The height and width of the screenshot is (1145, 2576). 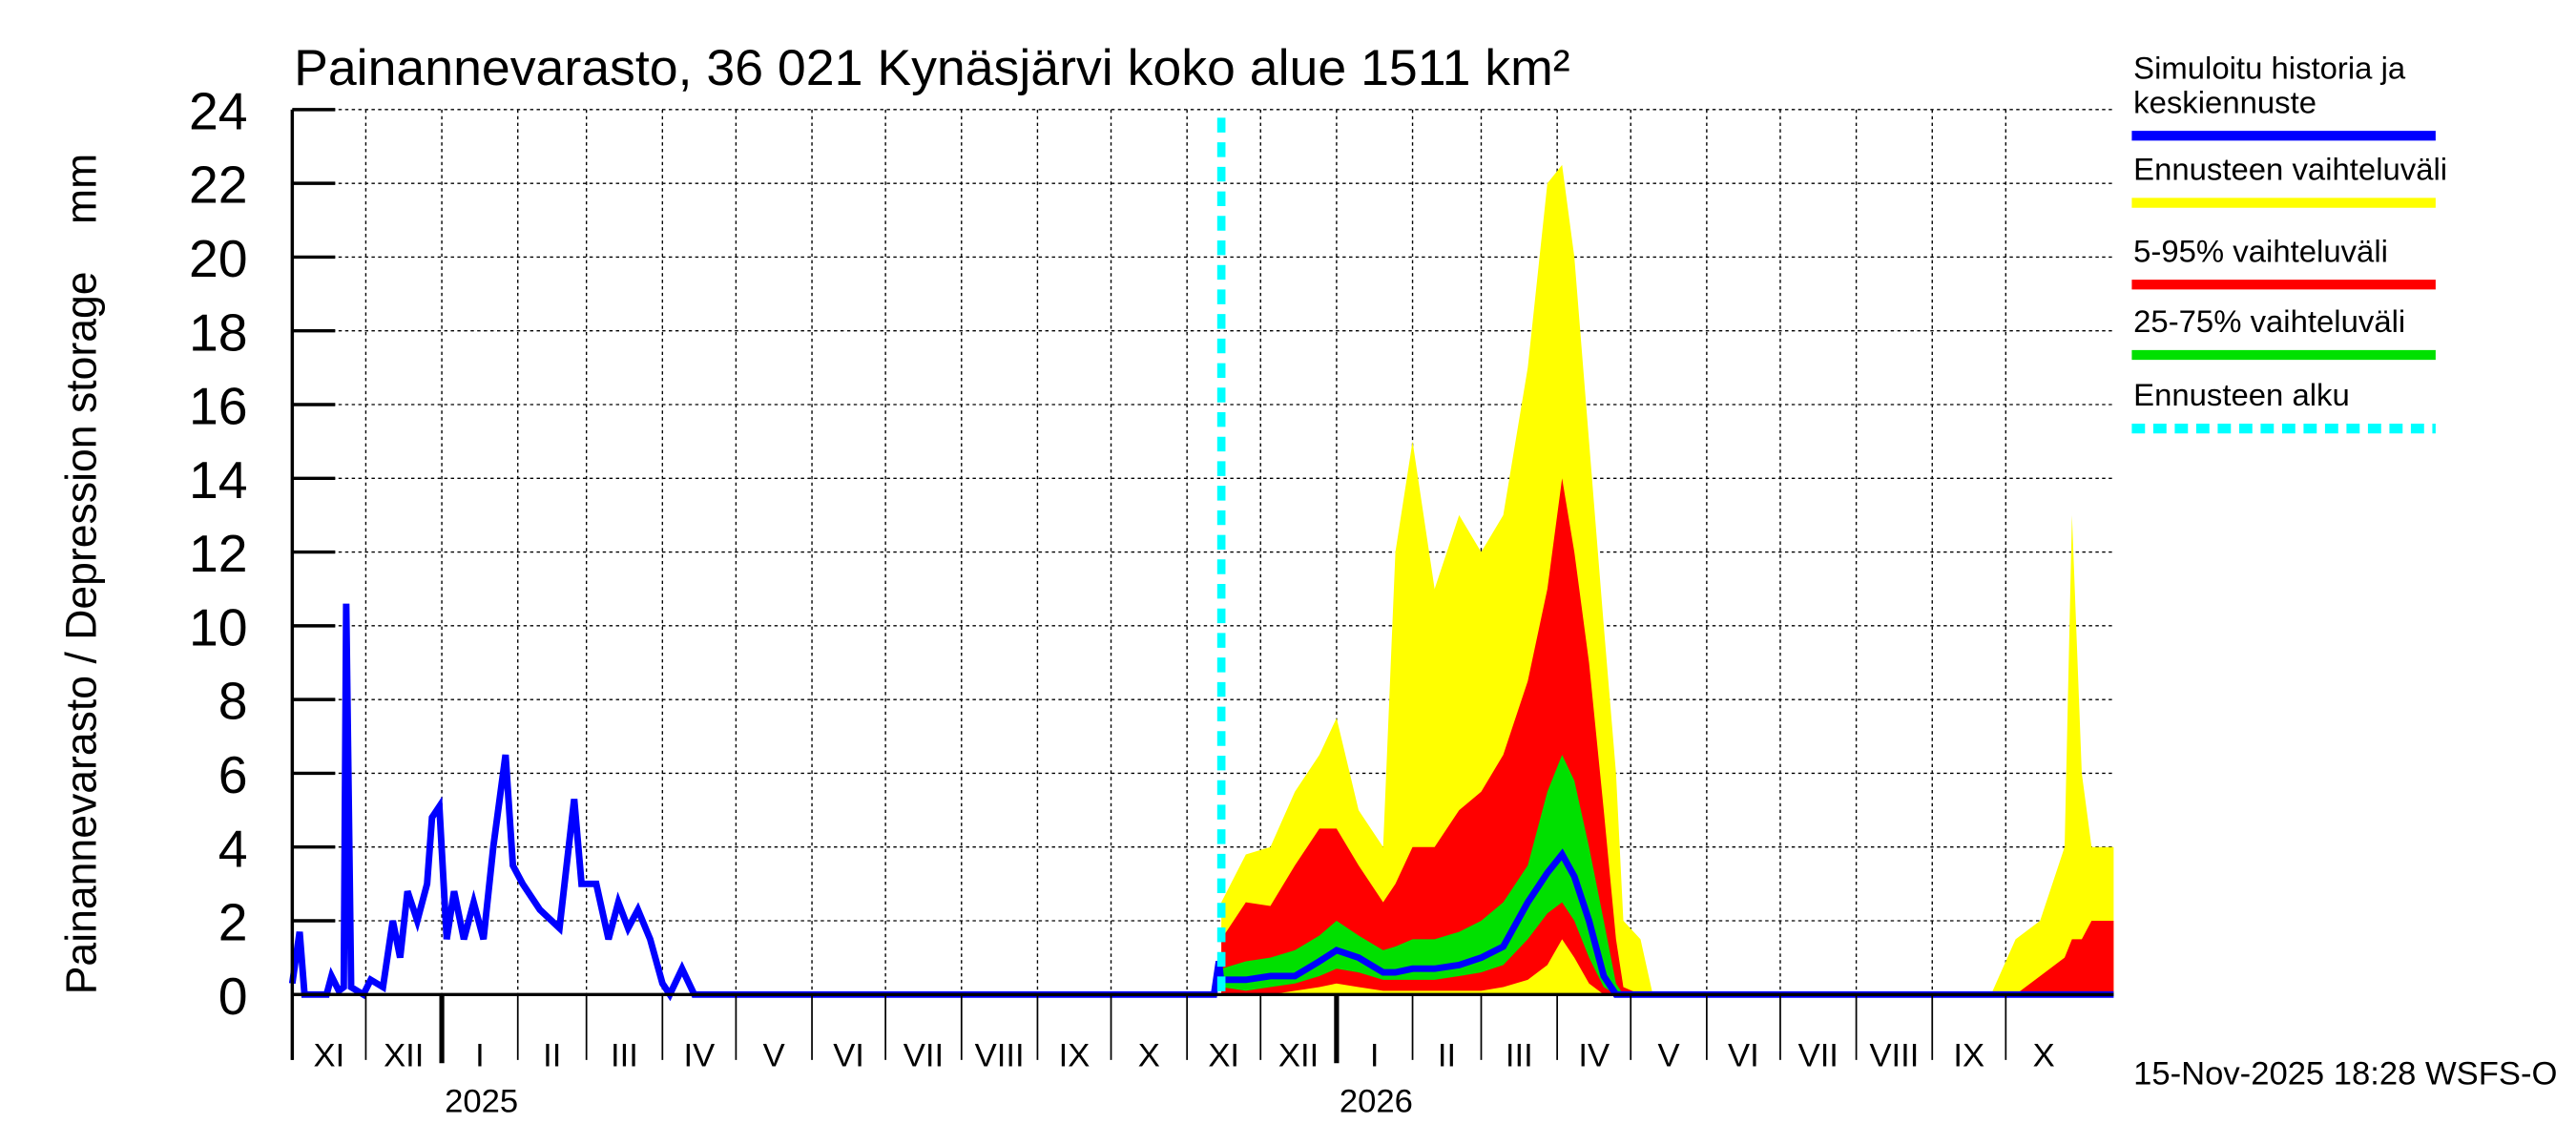 What do you see at coordinates (218, 480) in the screenshot?
I see `y-tick-label: 14` at bounding box center [218, 480].